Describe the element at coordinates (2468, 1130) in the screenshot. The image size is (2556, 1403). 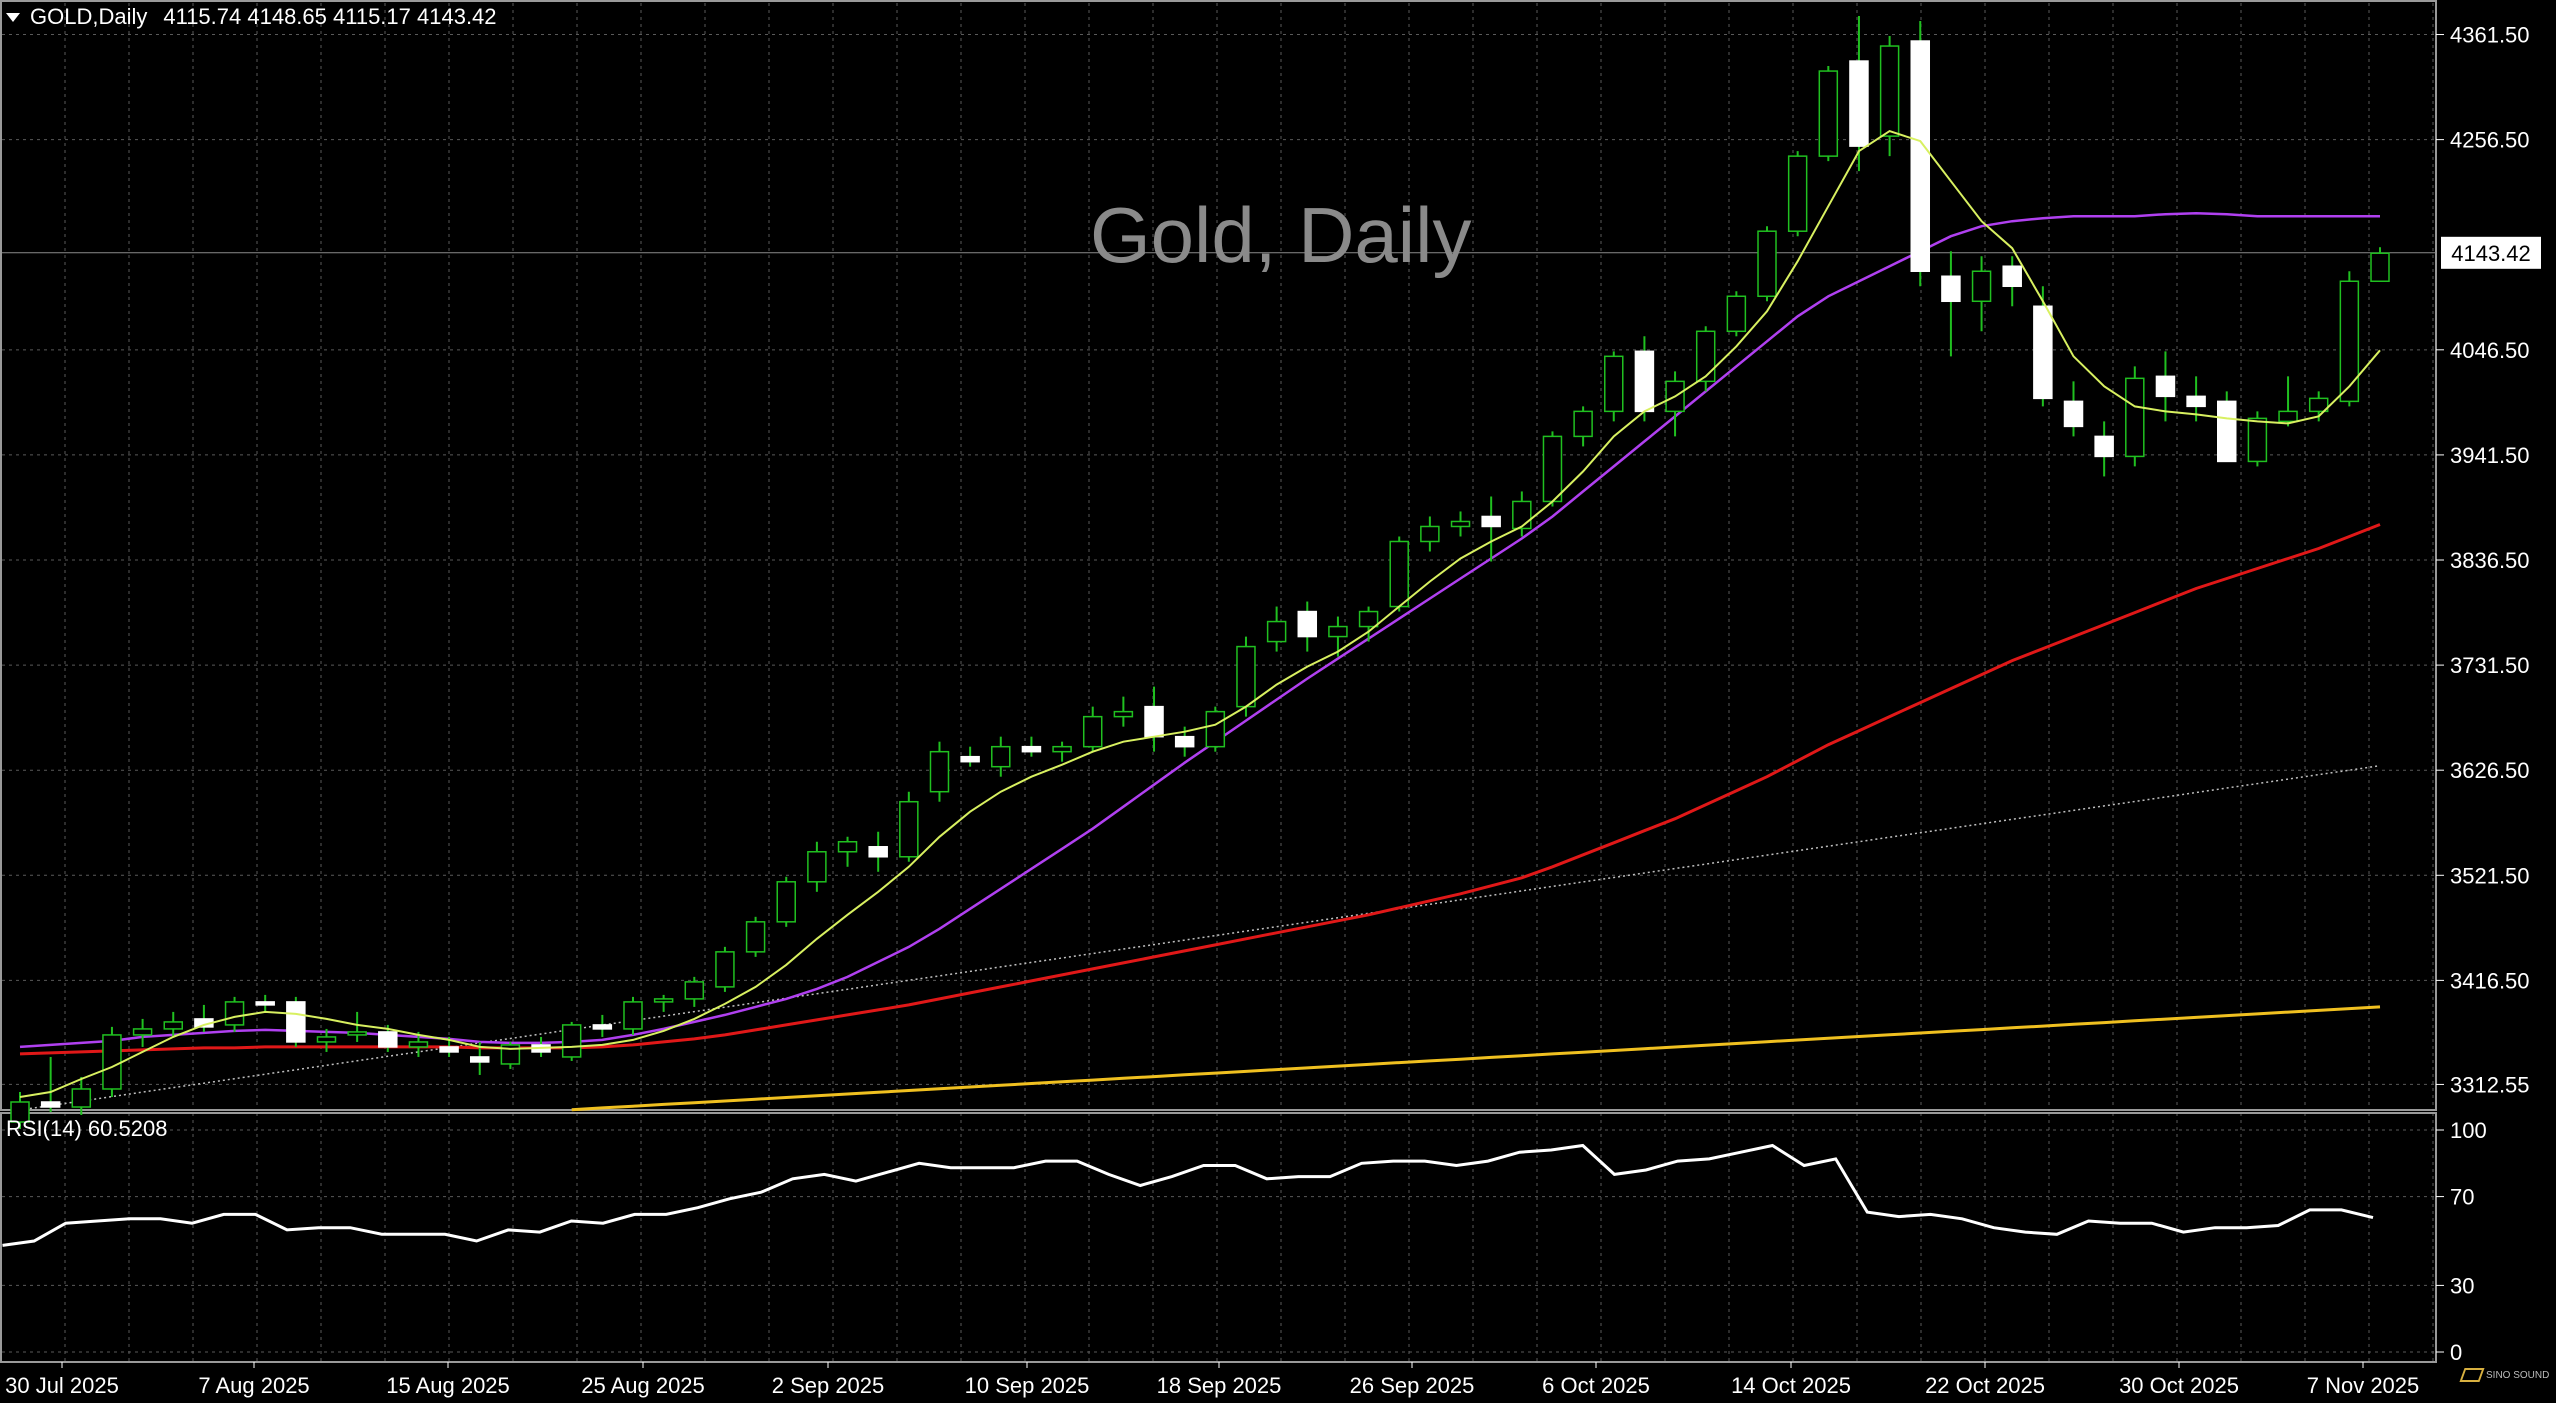
I see `rsi-tick-label: 100` at that location.